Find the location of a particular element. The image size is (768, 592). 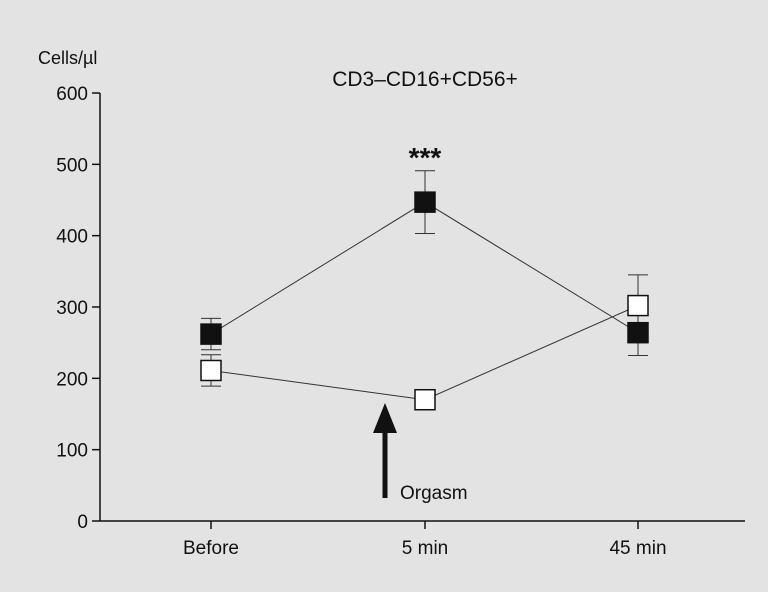

orgasm-arrow is located at coordinates (385, 450).